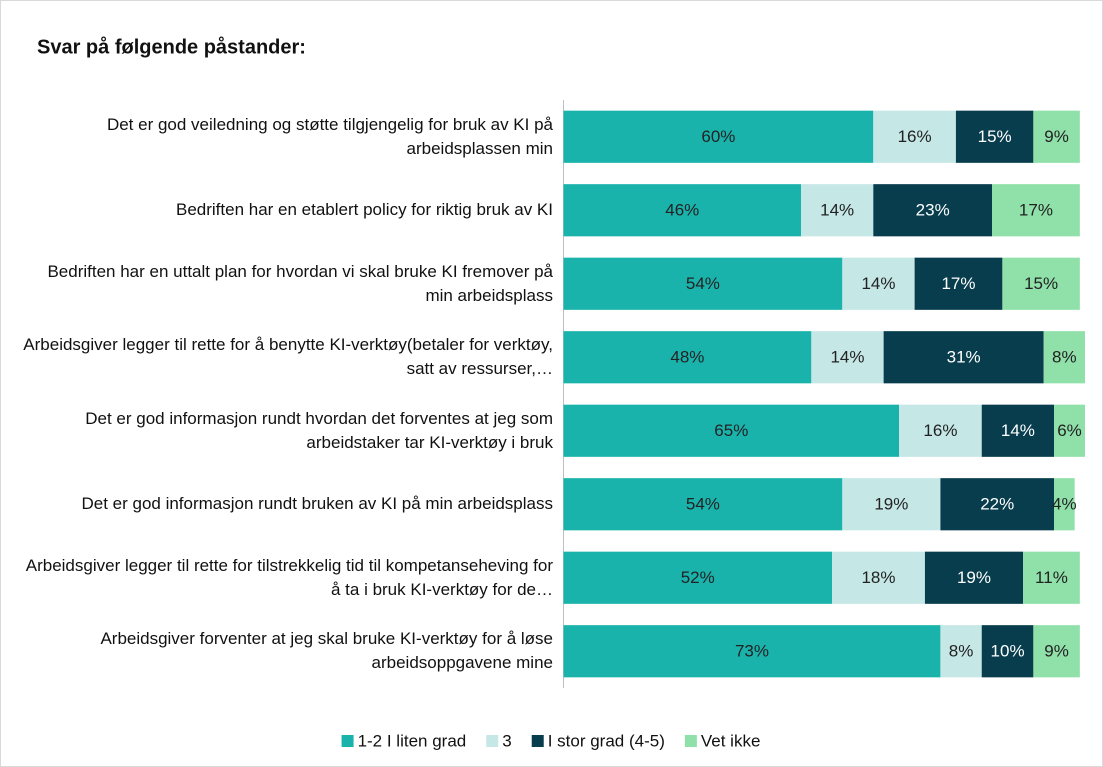 This screenshot has width=1103, height=767. I want to click on data-label: 6%, so click(1069, 430).